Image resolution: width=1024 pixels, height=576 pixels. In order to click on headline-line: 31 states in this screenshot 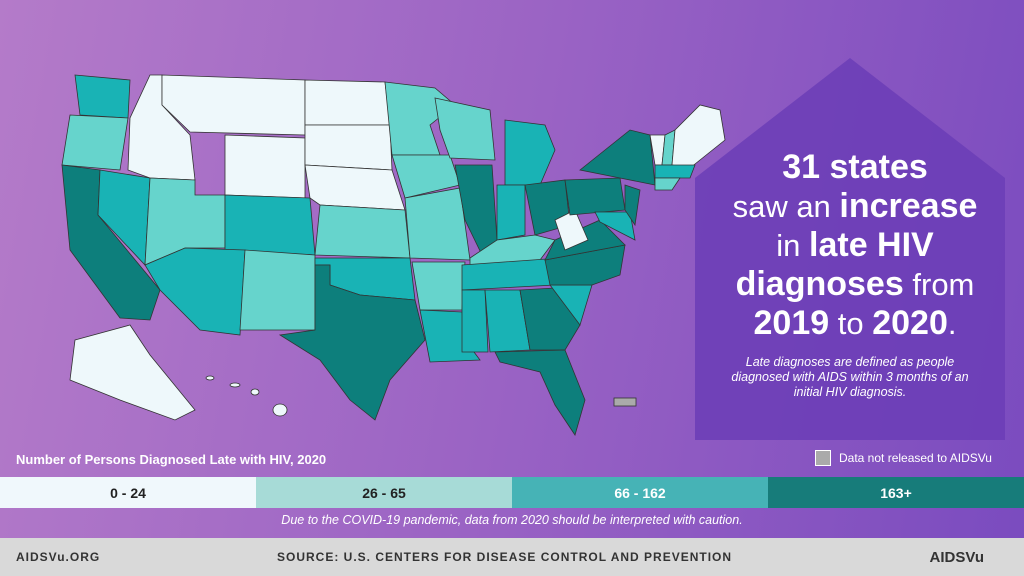, I will do `click(855, 167)`.